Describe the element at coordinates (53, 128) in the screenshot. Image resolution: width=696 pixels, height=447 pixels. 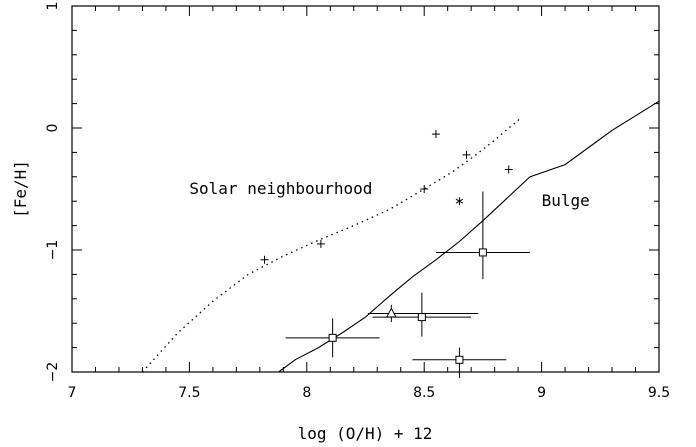
I see `y-tick-label: 0` at that location.